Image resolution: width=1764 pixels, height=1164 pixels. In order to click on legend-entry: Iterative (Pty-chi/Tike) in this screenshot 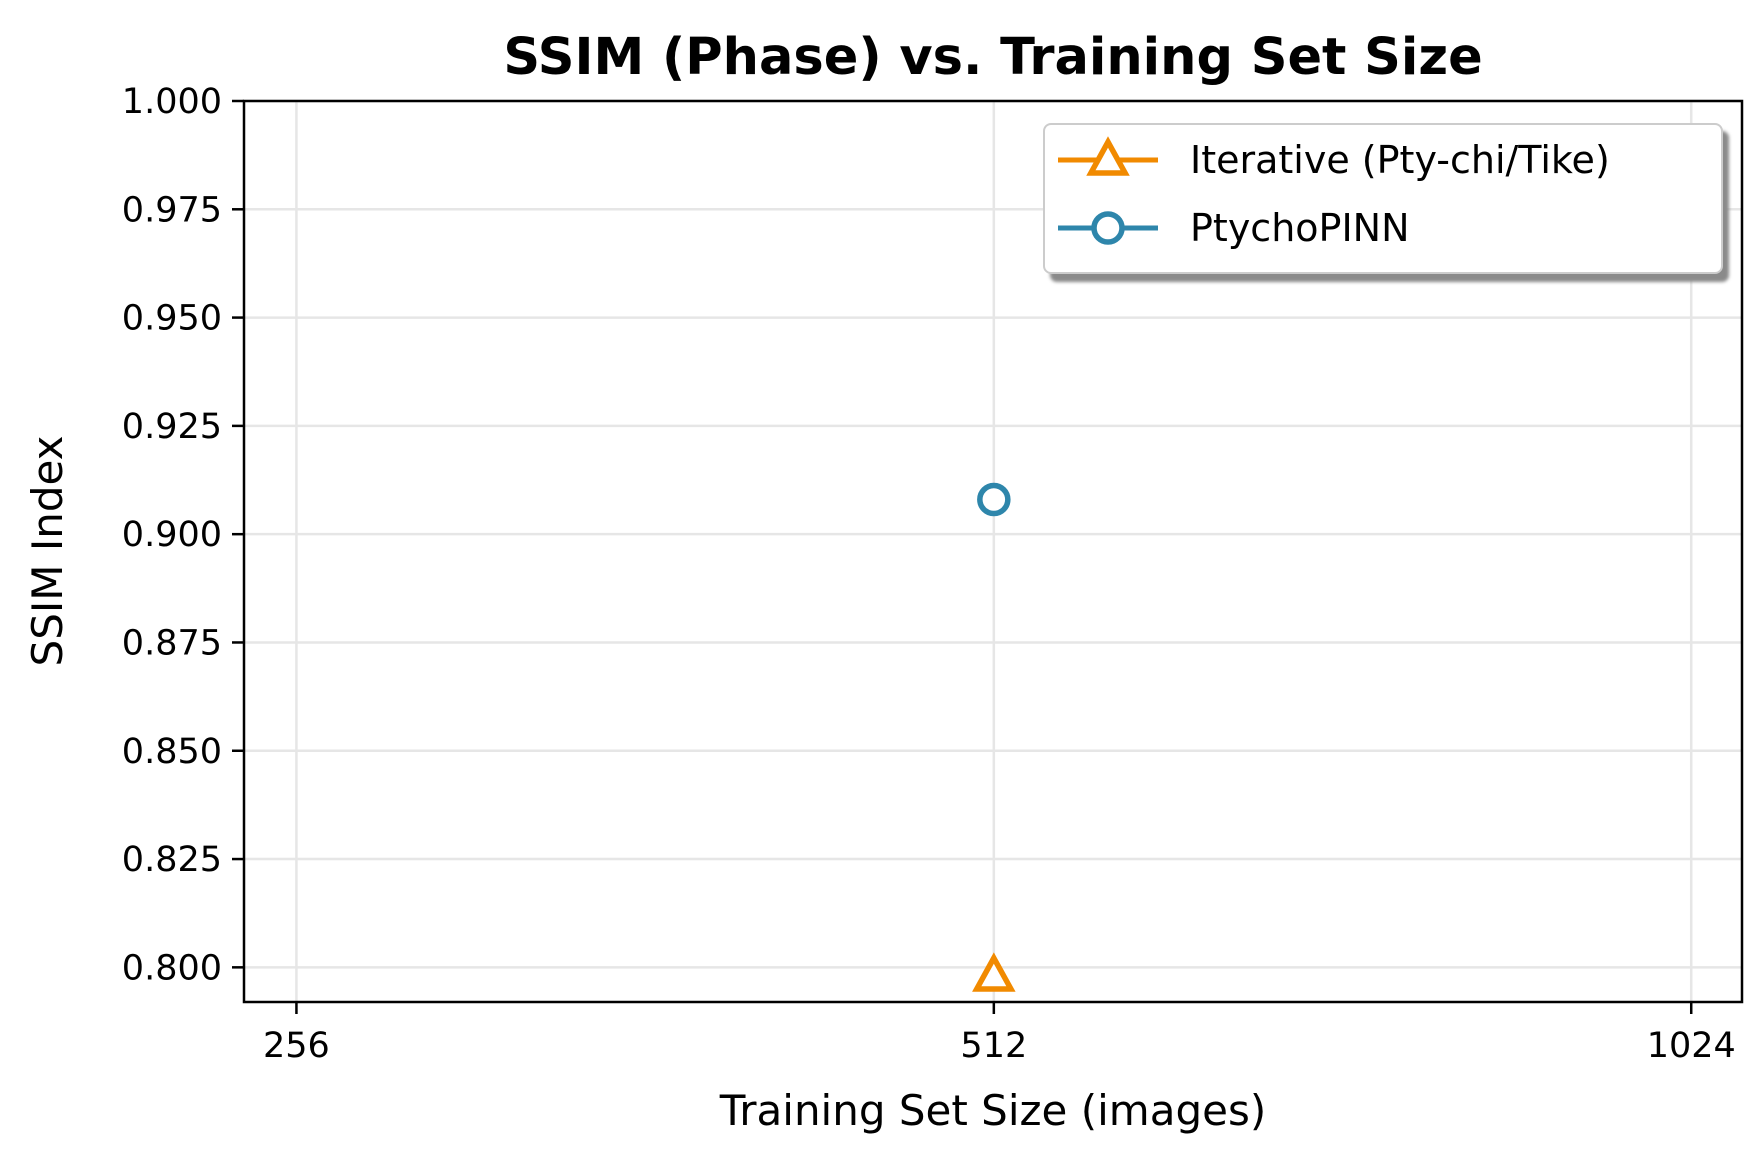, I will do `click(1334, 159)`.